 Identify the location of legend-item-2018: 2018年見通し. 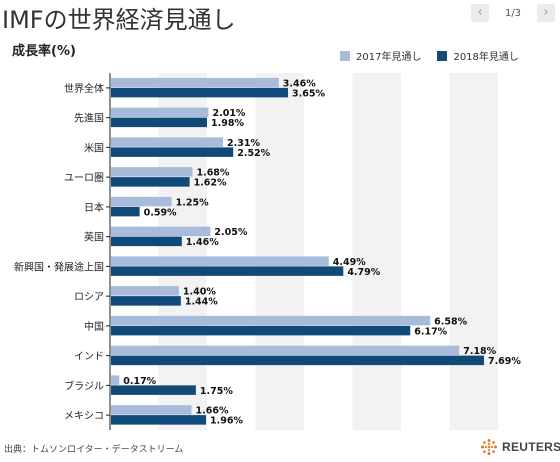
(478, 55).